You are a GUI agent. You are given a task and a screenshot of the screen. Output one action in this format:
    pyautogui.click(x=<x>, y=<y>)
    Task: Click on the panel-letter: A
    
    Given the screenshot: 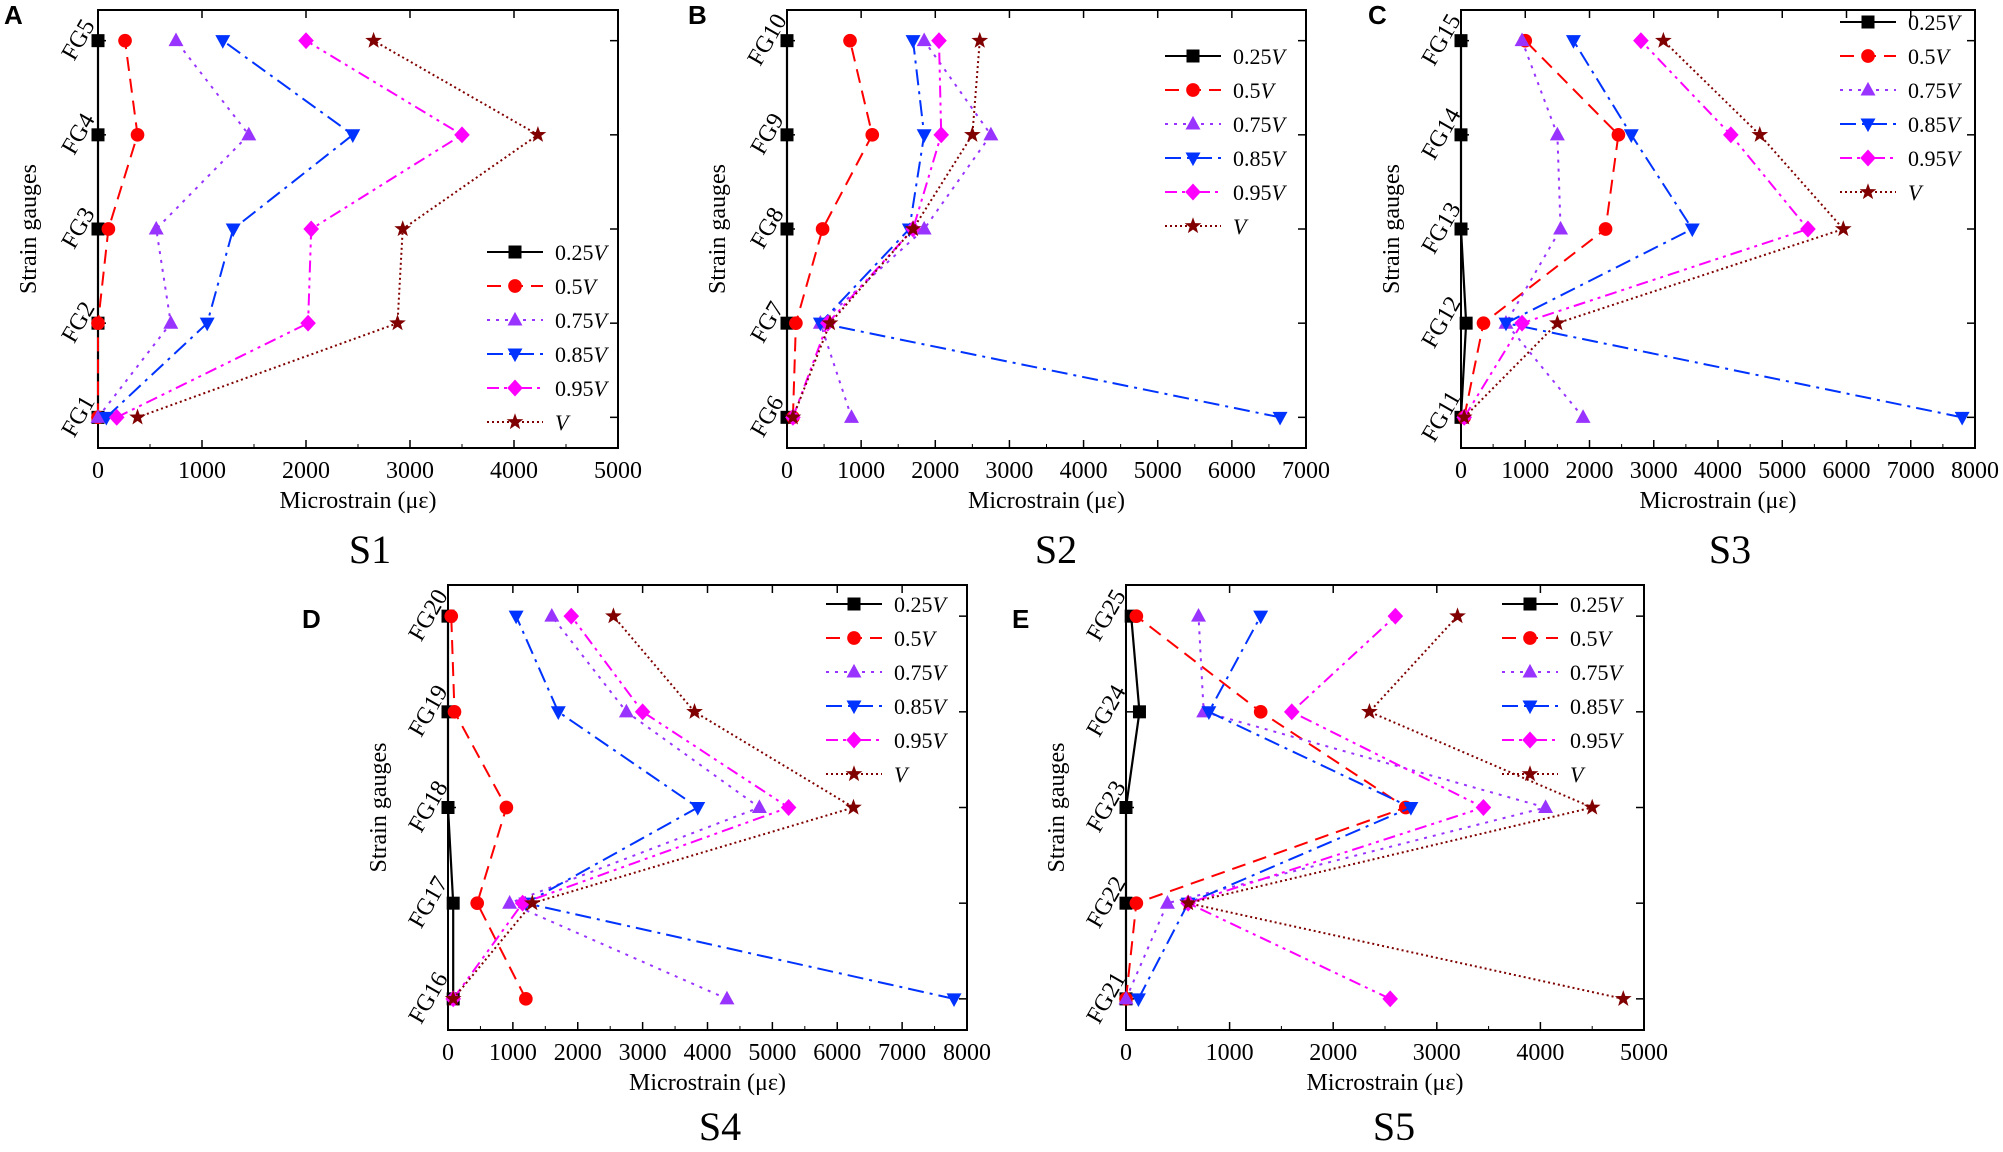 What is the action you would take?
    pyautogui.click(x=13, y=15)
    